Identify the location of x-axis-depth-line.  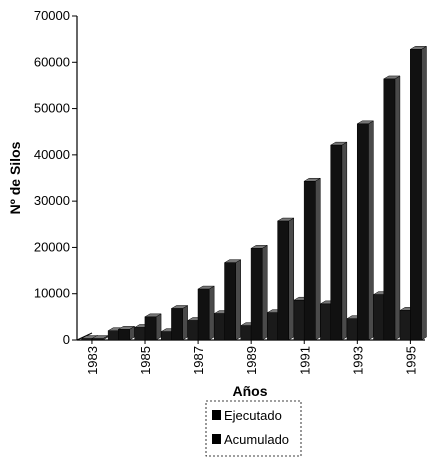
(84, 336).